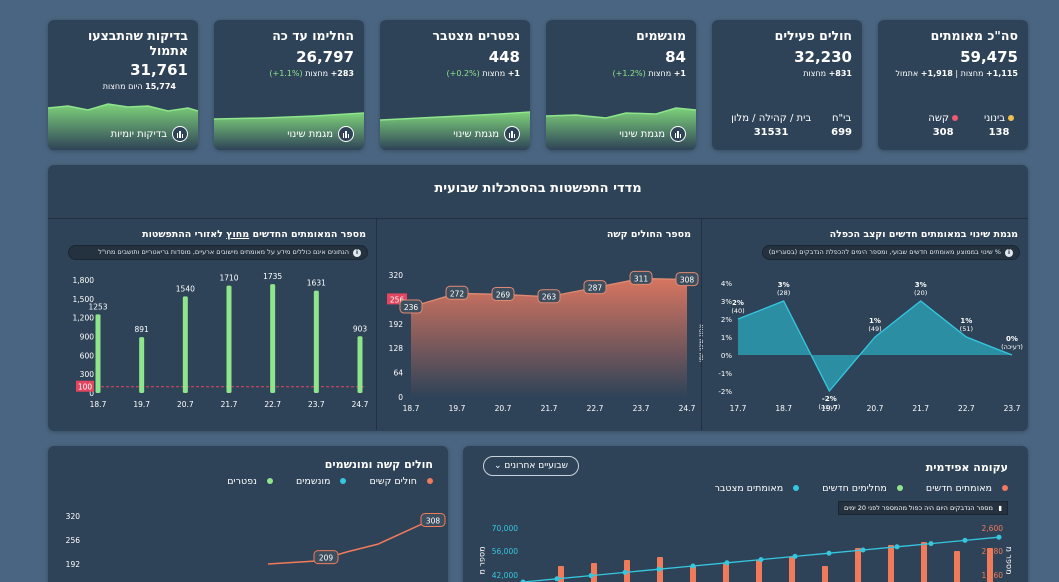 Image resolution: width=1059 pixels, height=582 pixels. I want to click on y-axis-label-left: מספר מ, so click(482, 560).